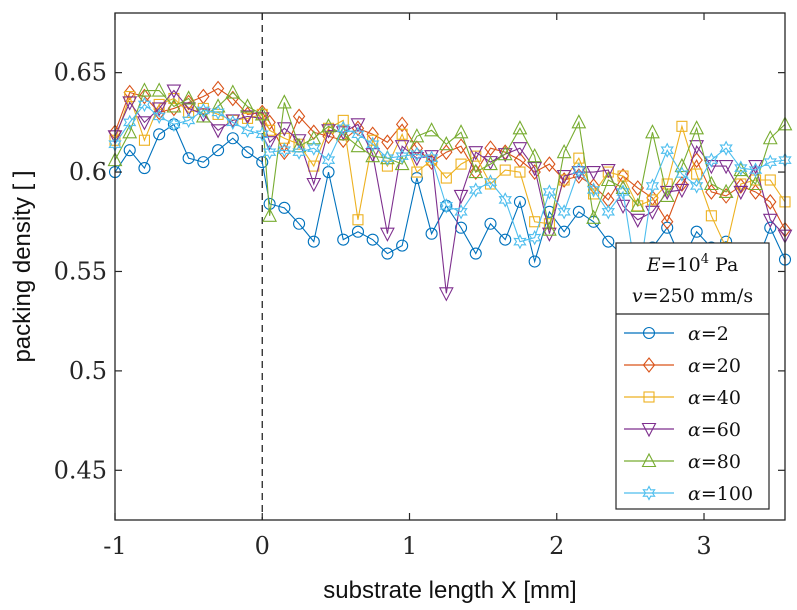 The height and width of the screenshot is (610, 797). Describe the element at coordinates (688, 414) in the screenshot. I see `legend-entries: α=2α=20α=40α=60α=80α=100` at that location.